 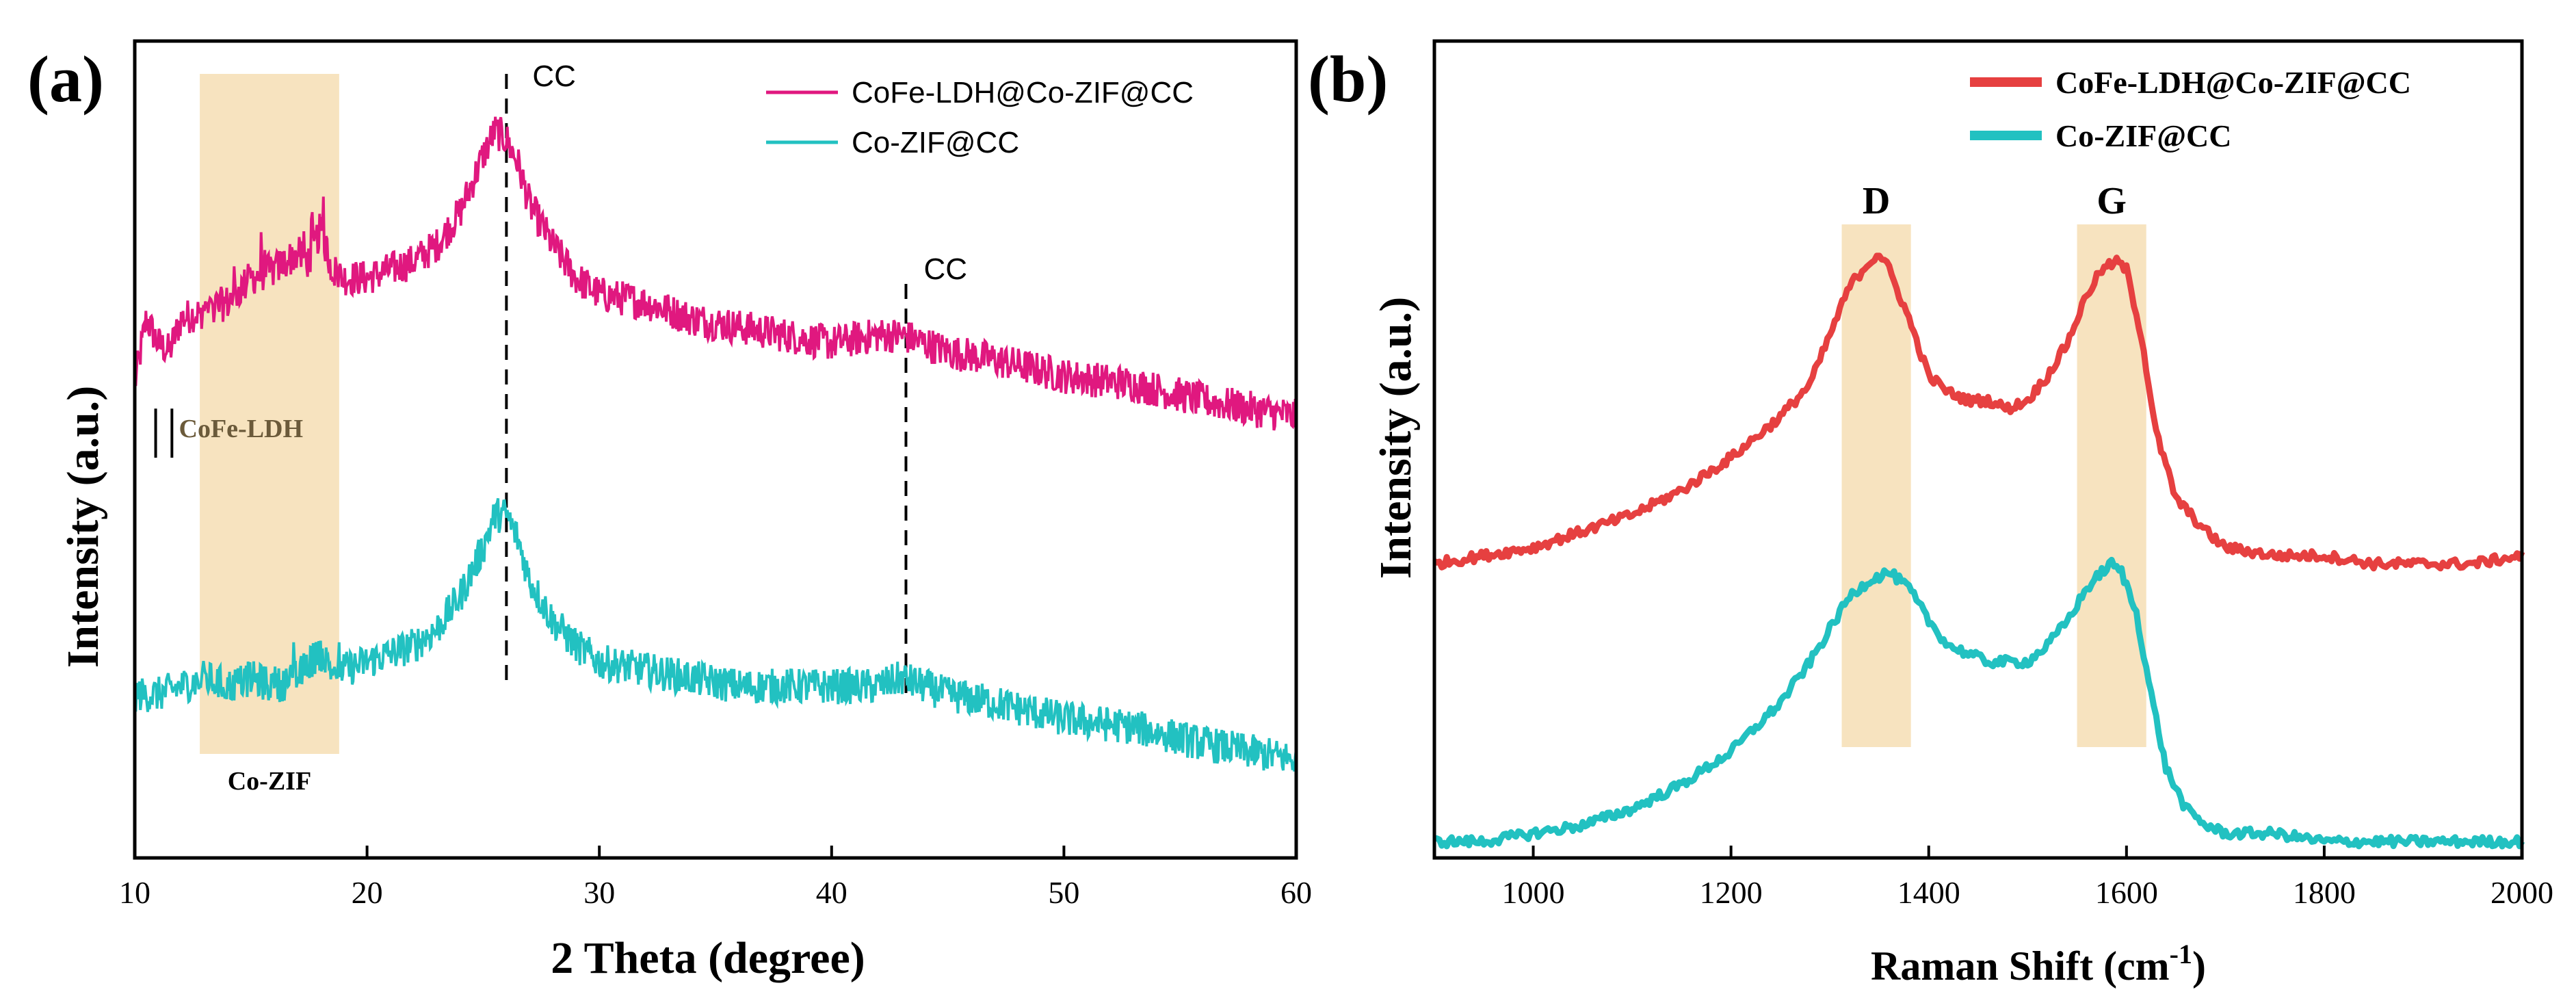 I want to click on panel-b-y-axis-label: Intensity (a.u.), so click(x=1396, y=438).